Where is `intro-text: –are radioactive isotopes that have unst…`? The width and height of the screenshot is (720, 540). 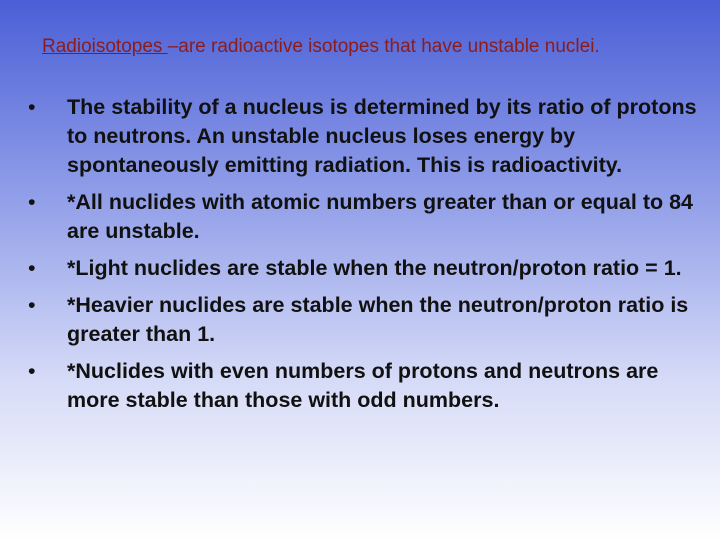 intro-text: –are radioactive isotopes that have unst… is located at coordinates (383, 46).